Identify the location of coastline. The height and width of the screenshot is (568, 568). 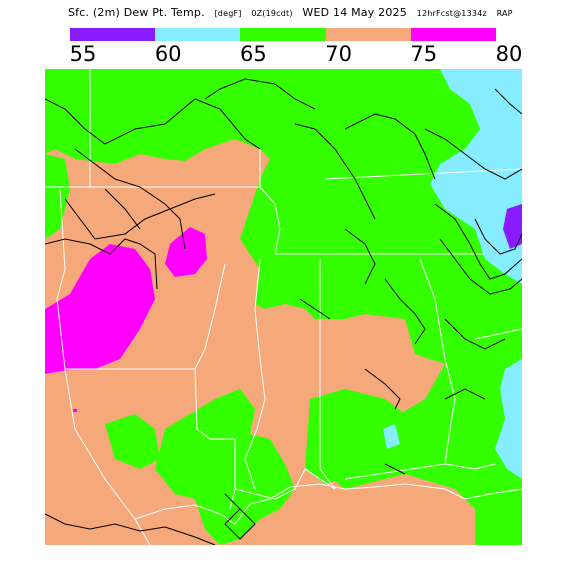
(328, 504).